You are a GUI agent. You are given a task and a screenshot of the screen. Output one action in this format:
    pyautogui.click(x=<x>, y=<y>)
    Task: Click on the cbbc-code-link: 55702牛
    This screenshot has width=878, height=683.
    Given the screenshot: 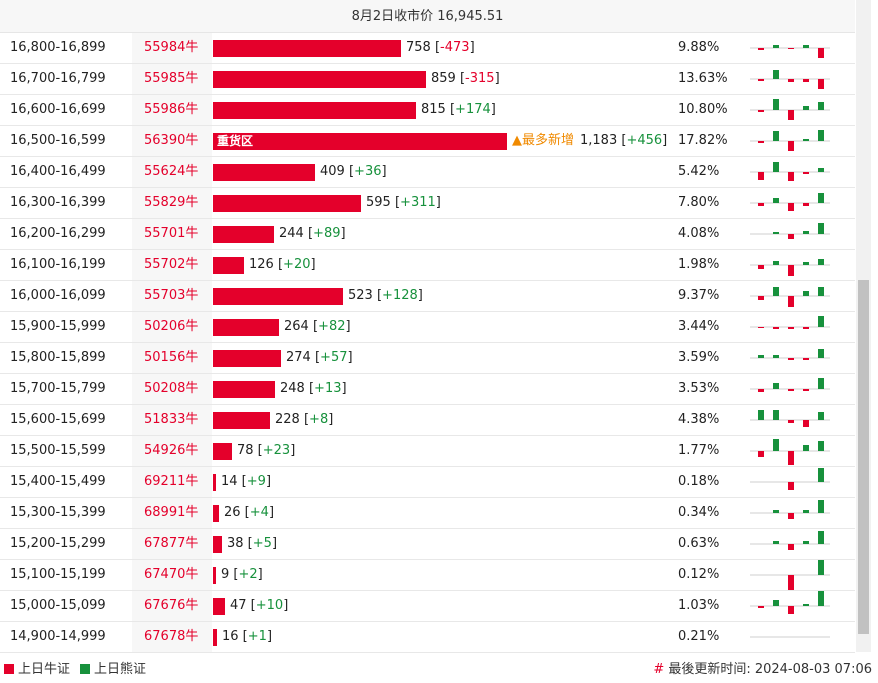 What is the action you would take?
    pyautogui.click(x=172, y=265)
    